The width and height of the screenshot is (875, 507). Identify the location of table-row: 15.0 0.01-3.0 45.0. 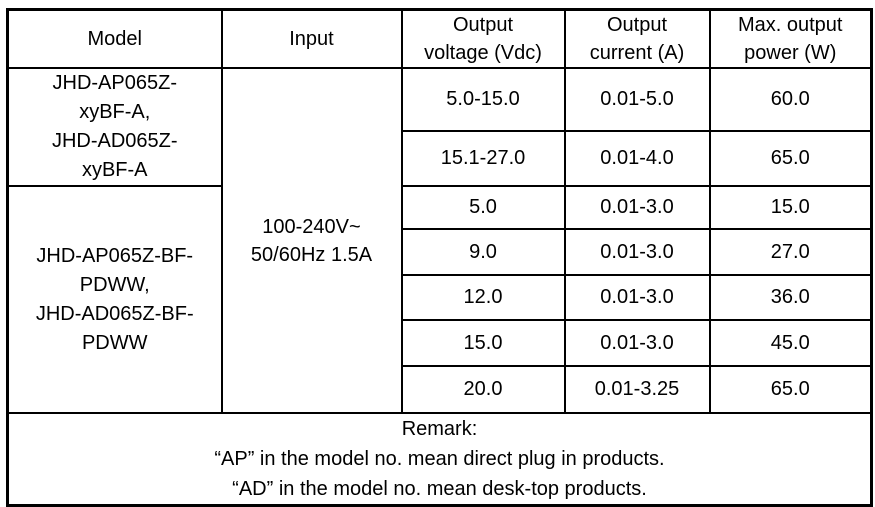
(440, 343).